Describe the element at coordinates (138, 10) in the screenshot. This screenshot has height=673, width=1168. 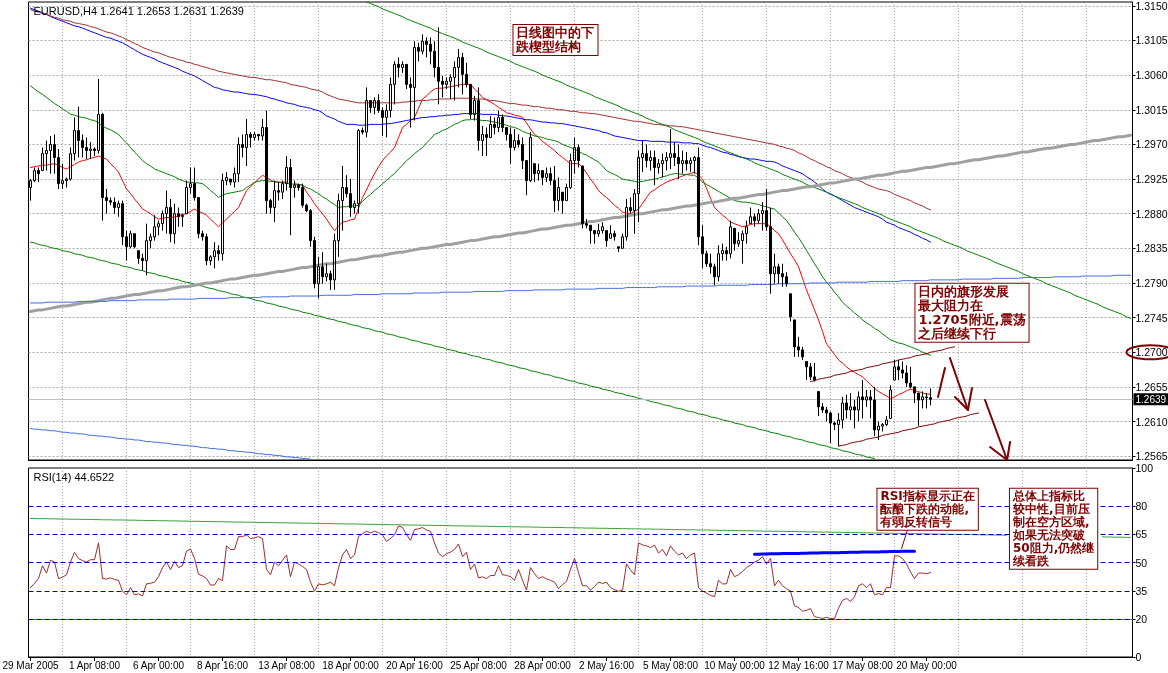
I see `chart-title: EURUSD,H4 1.2641 1.2653 1.2631 1.2639` at that location.